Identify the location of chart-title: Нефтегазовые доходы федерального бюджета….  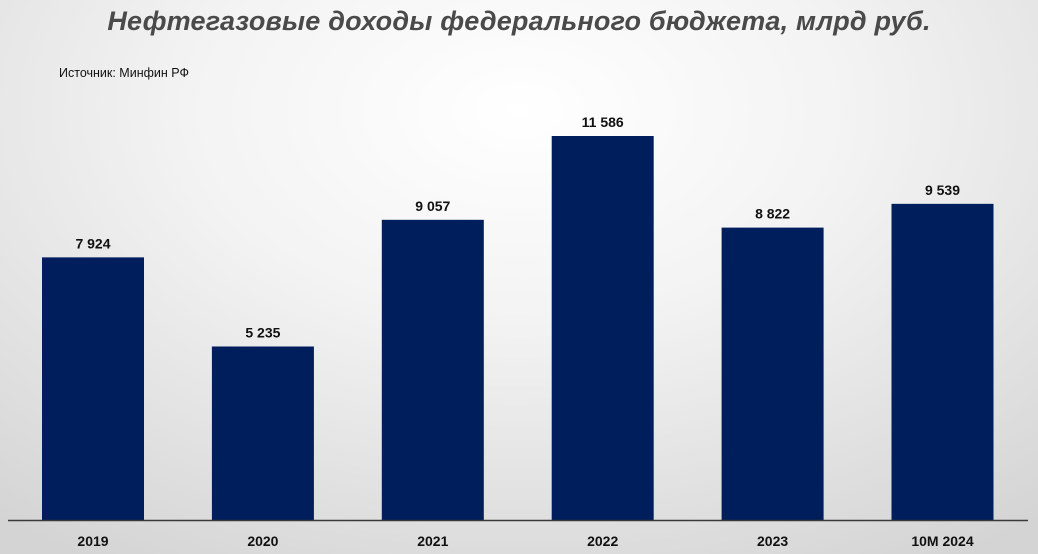
(519, 21).